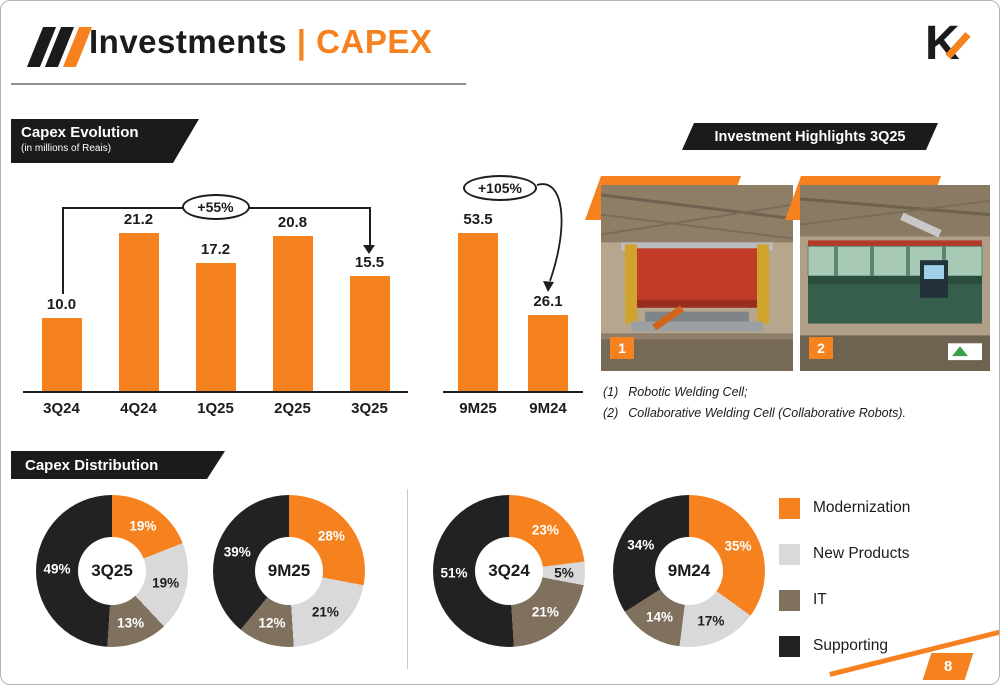 The width and height of the screenshot is (1000, 685). I want to click on bar-value-label: 20.8, so click(292, 223).